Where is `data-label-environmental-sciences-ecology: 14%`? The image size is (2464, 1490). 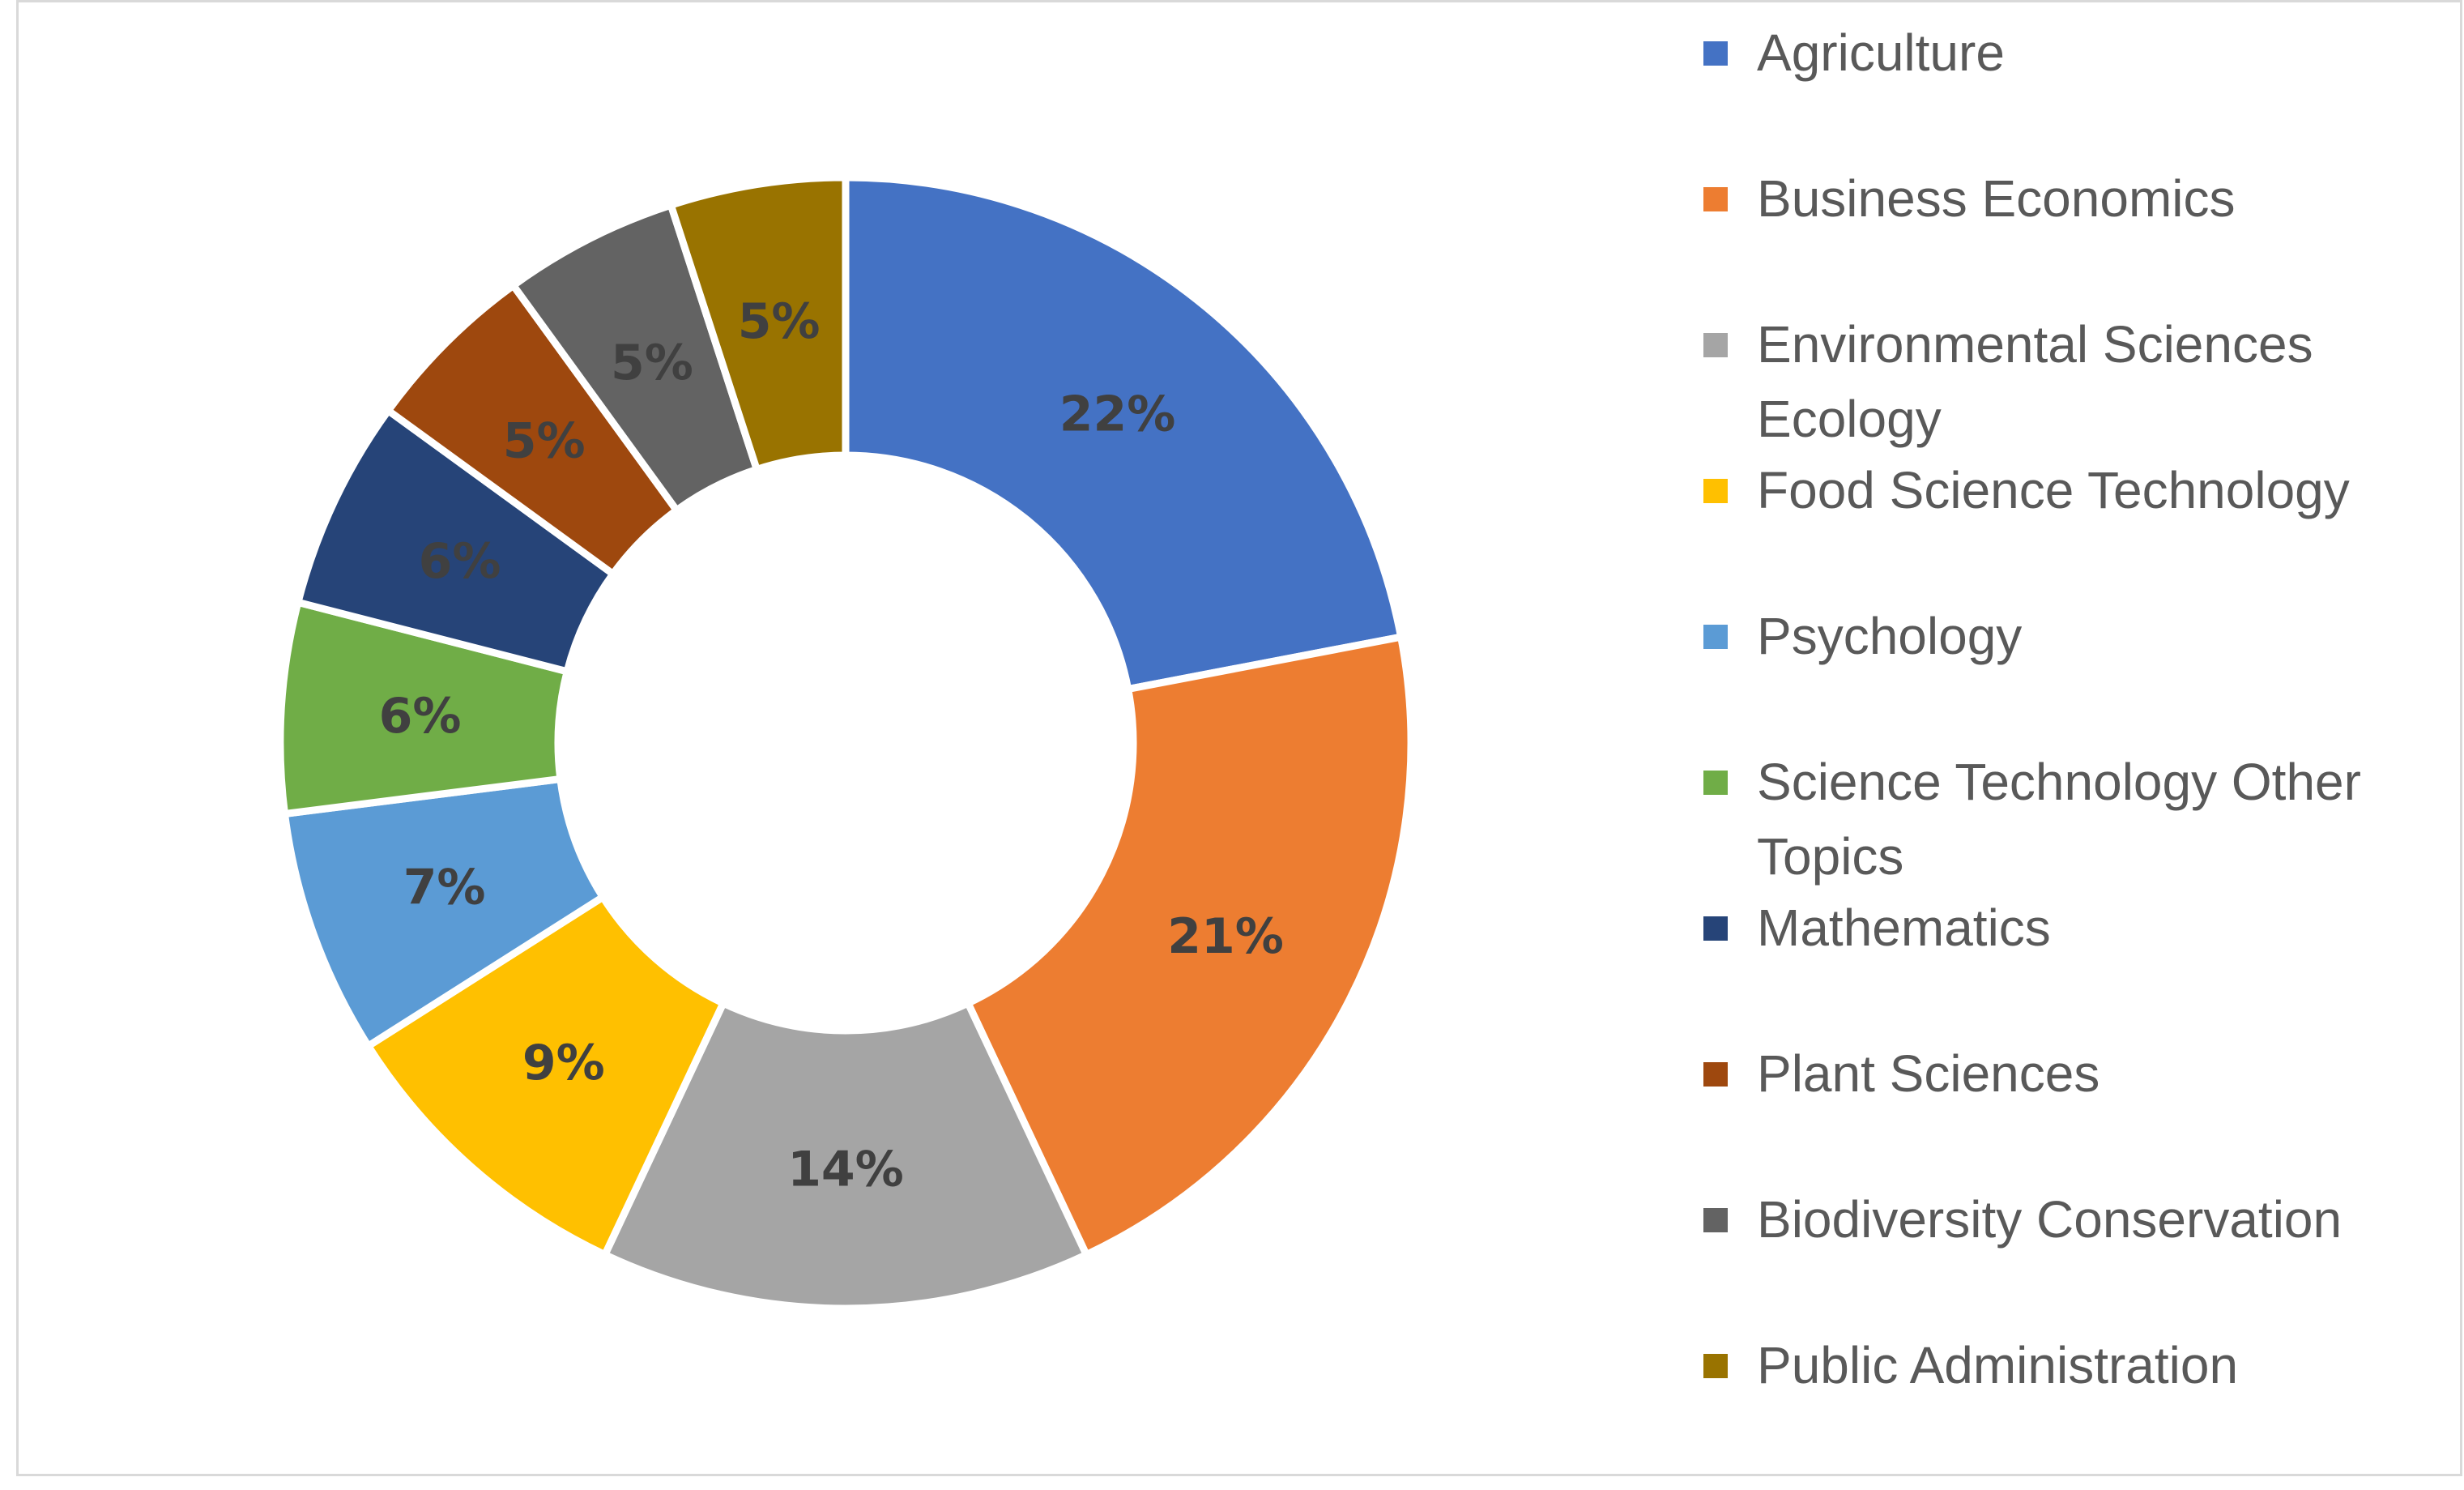
data-label-environmental-sciences-ecology: 14% is located at coordinates (845, 1170).